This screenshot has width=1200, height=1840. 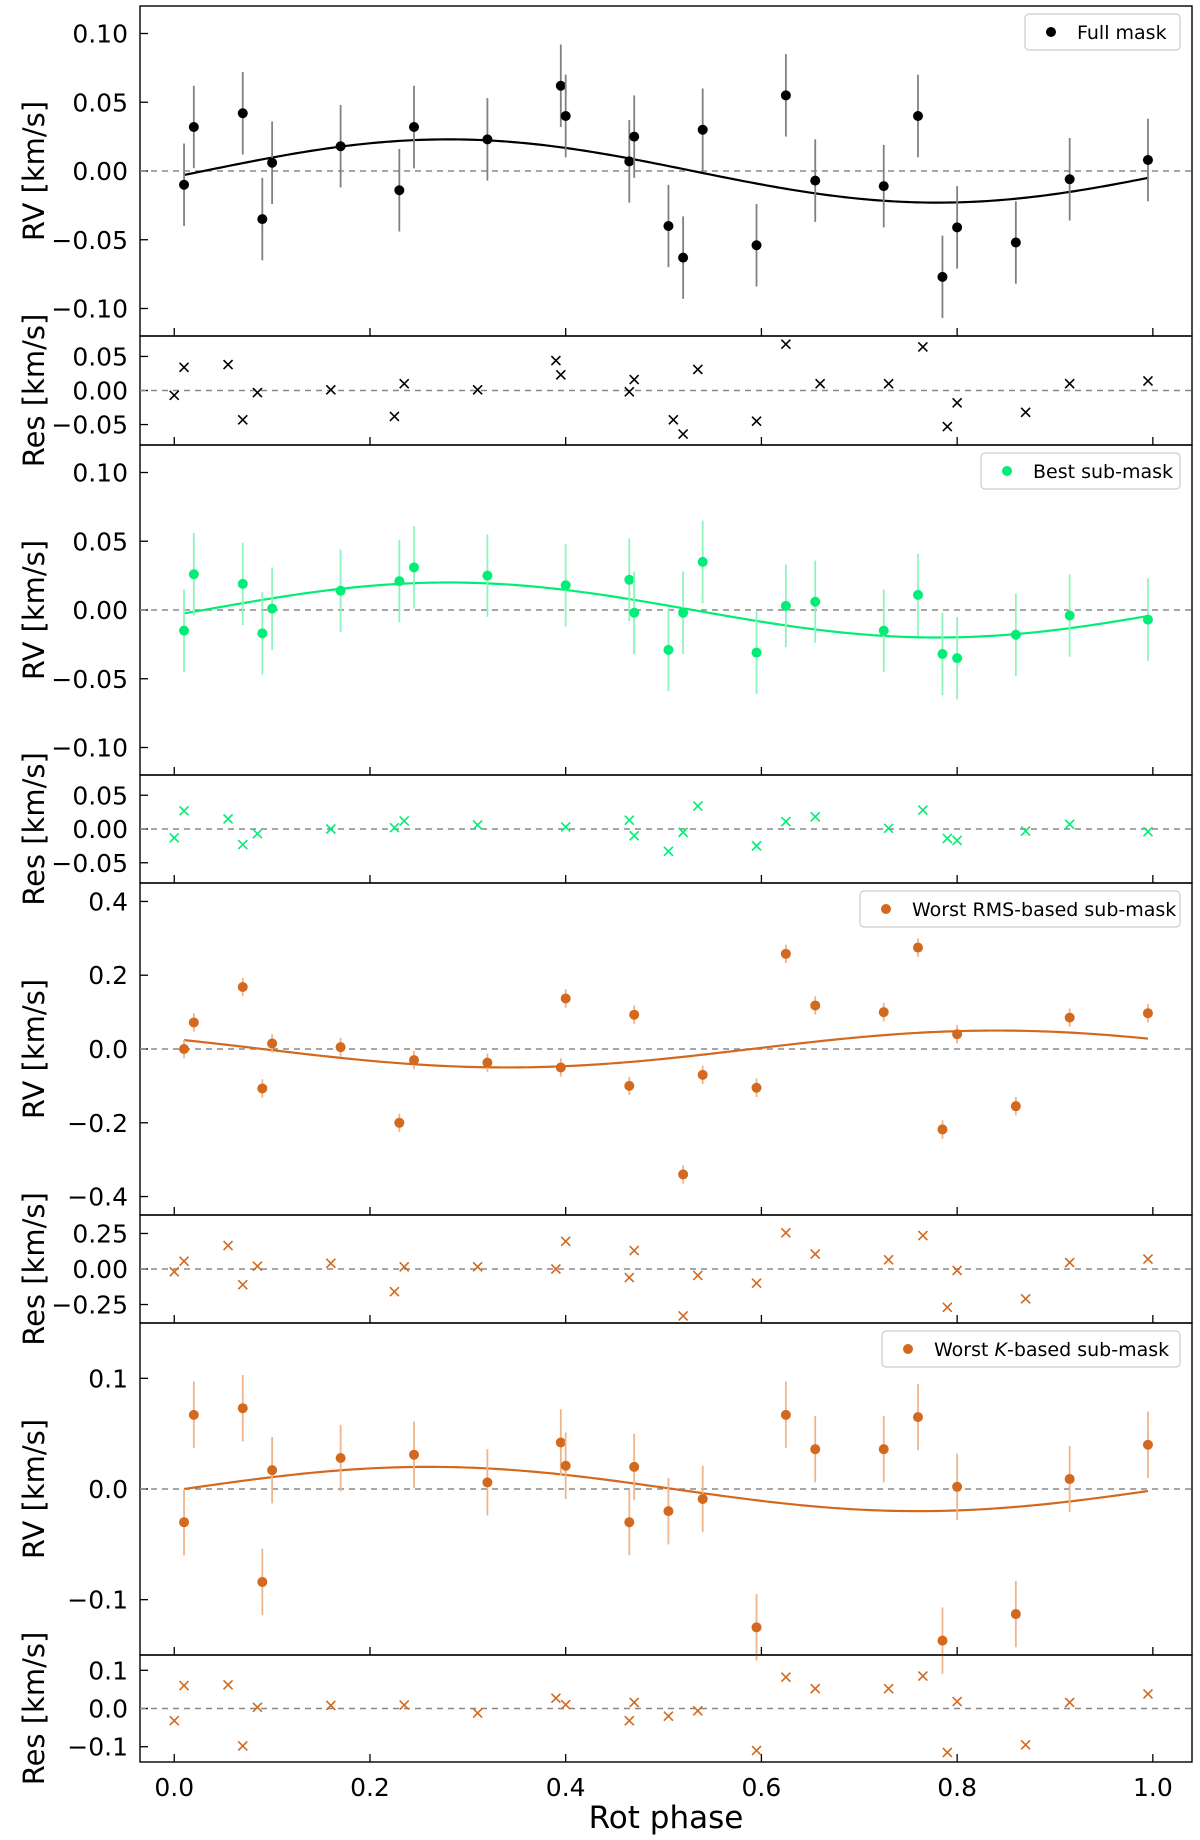 What do you see at coordinates (100, 473) in the screenshot?
I see `best-rv-ytick-label: 0.10` at bounding box center [100, 473].